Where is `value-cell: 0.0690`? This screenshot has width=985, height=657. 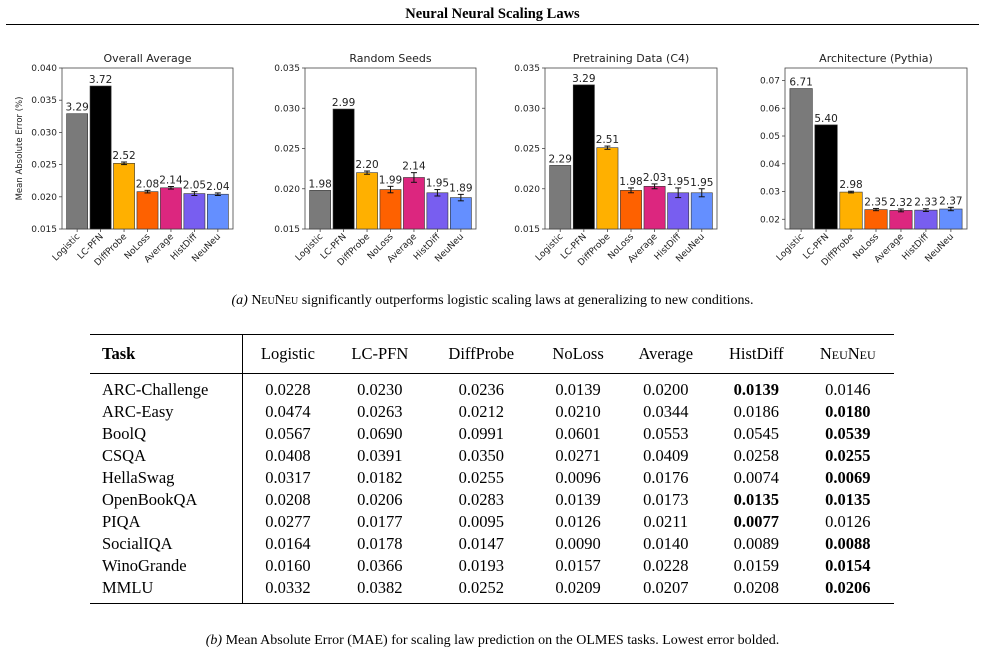 value-cell: 0.0690 is located at coordinates (380, 433).